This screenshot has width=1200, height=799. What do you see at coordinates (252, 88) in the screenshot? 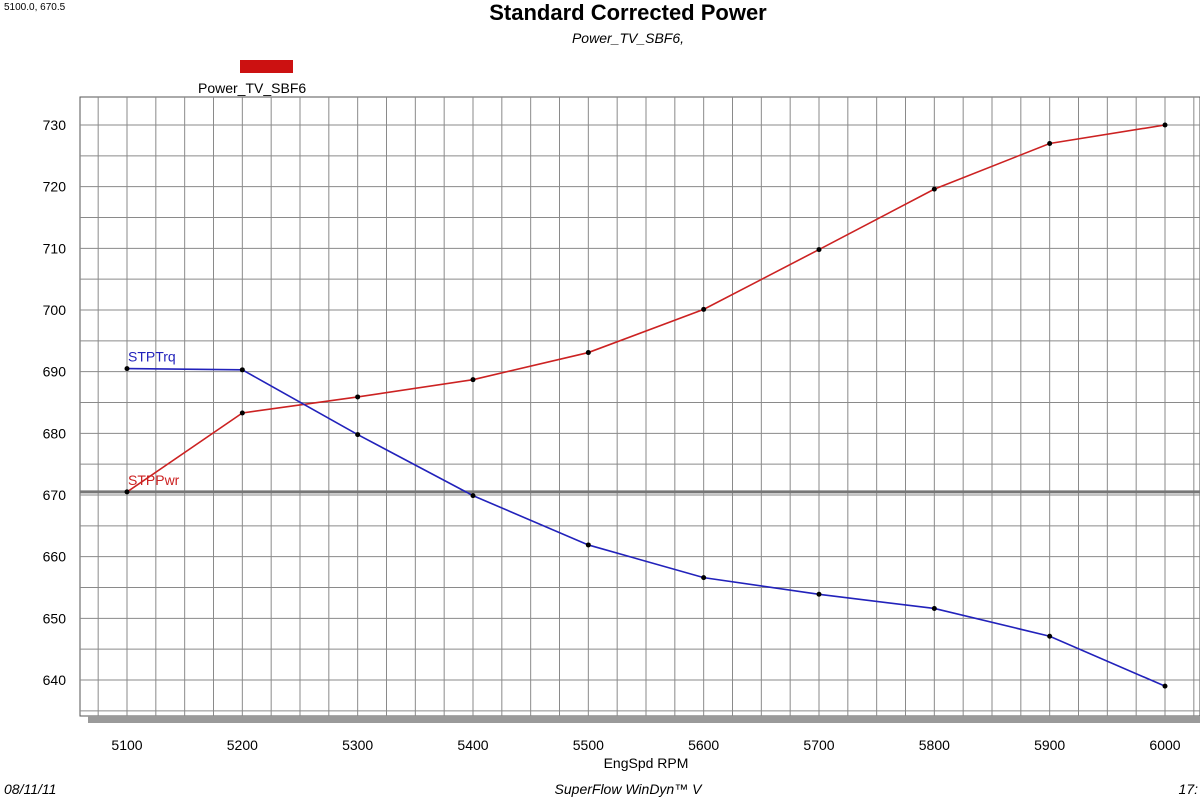
I see `legend-label: Power_TV_SBF6` at bounding box center [252, 88].